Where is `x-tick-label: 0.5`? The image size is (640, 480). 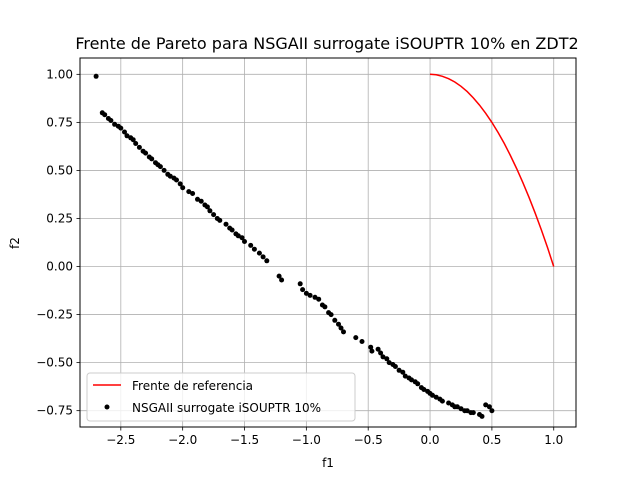 x-tick-label: 0.5 is located at coordinates (491, 440).